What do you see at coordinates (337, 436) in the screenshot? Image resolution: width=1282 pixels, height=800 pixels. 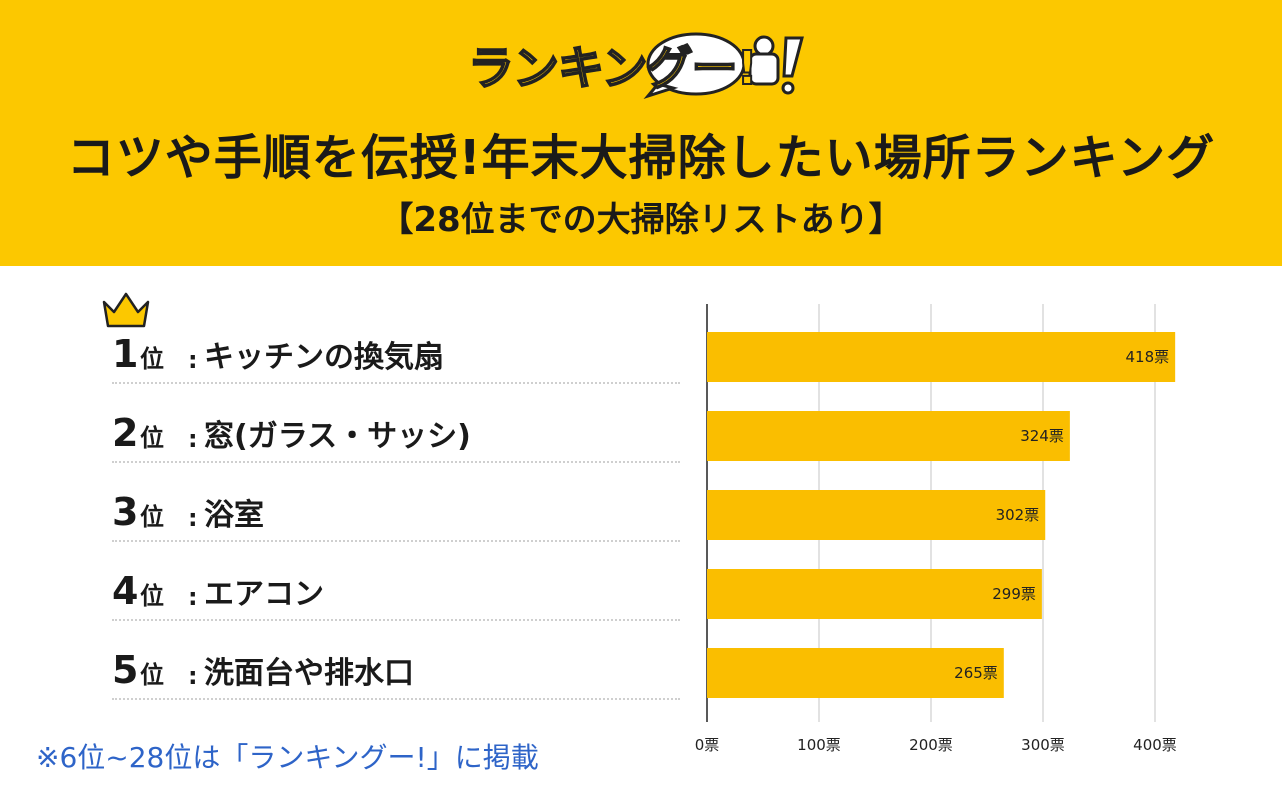 I see `rank-label: 窓(ガラス・サッシ)` at bounding box center [337, 436].